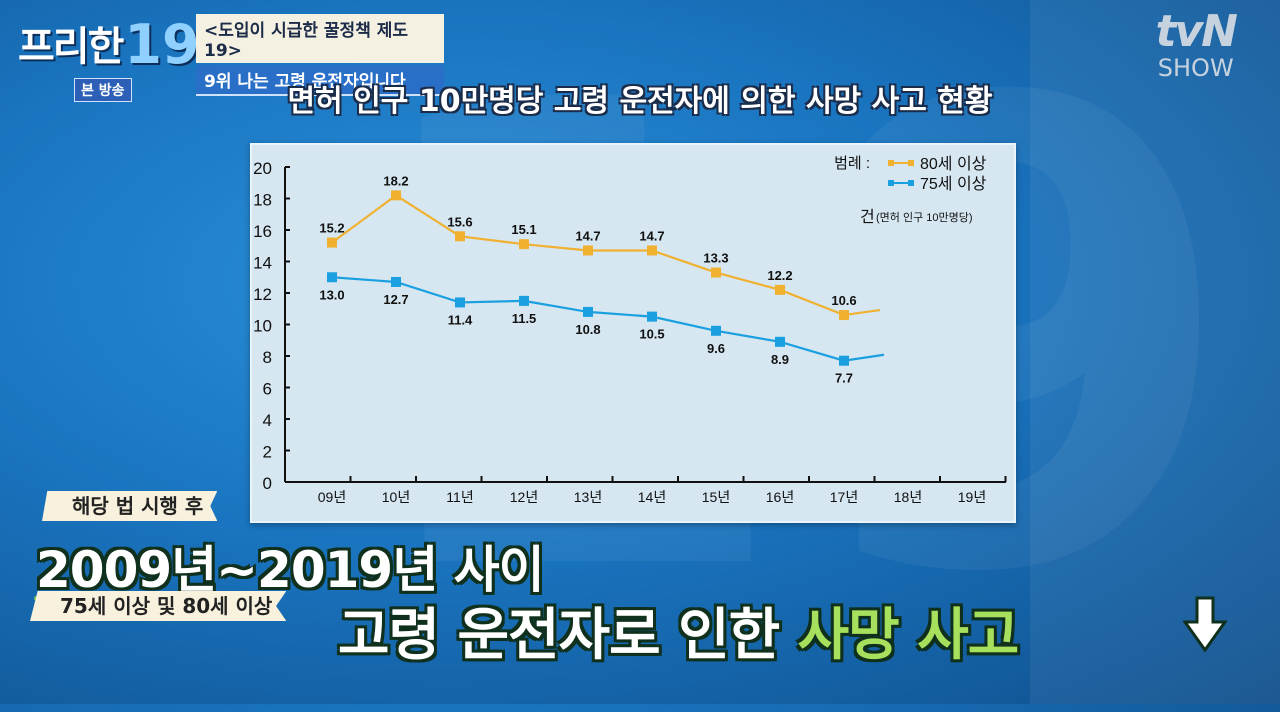  I want to click on y-tick-label: 4, so click(267, 420).